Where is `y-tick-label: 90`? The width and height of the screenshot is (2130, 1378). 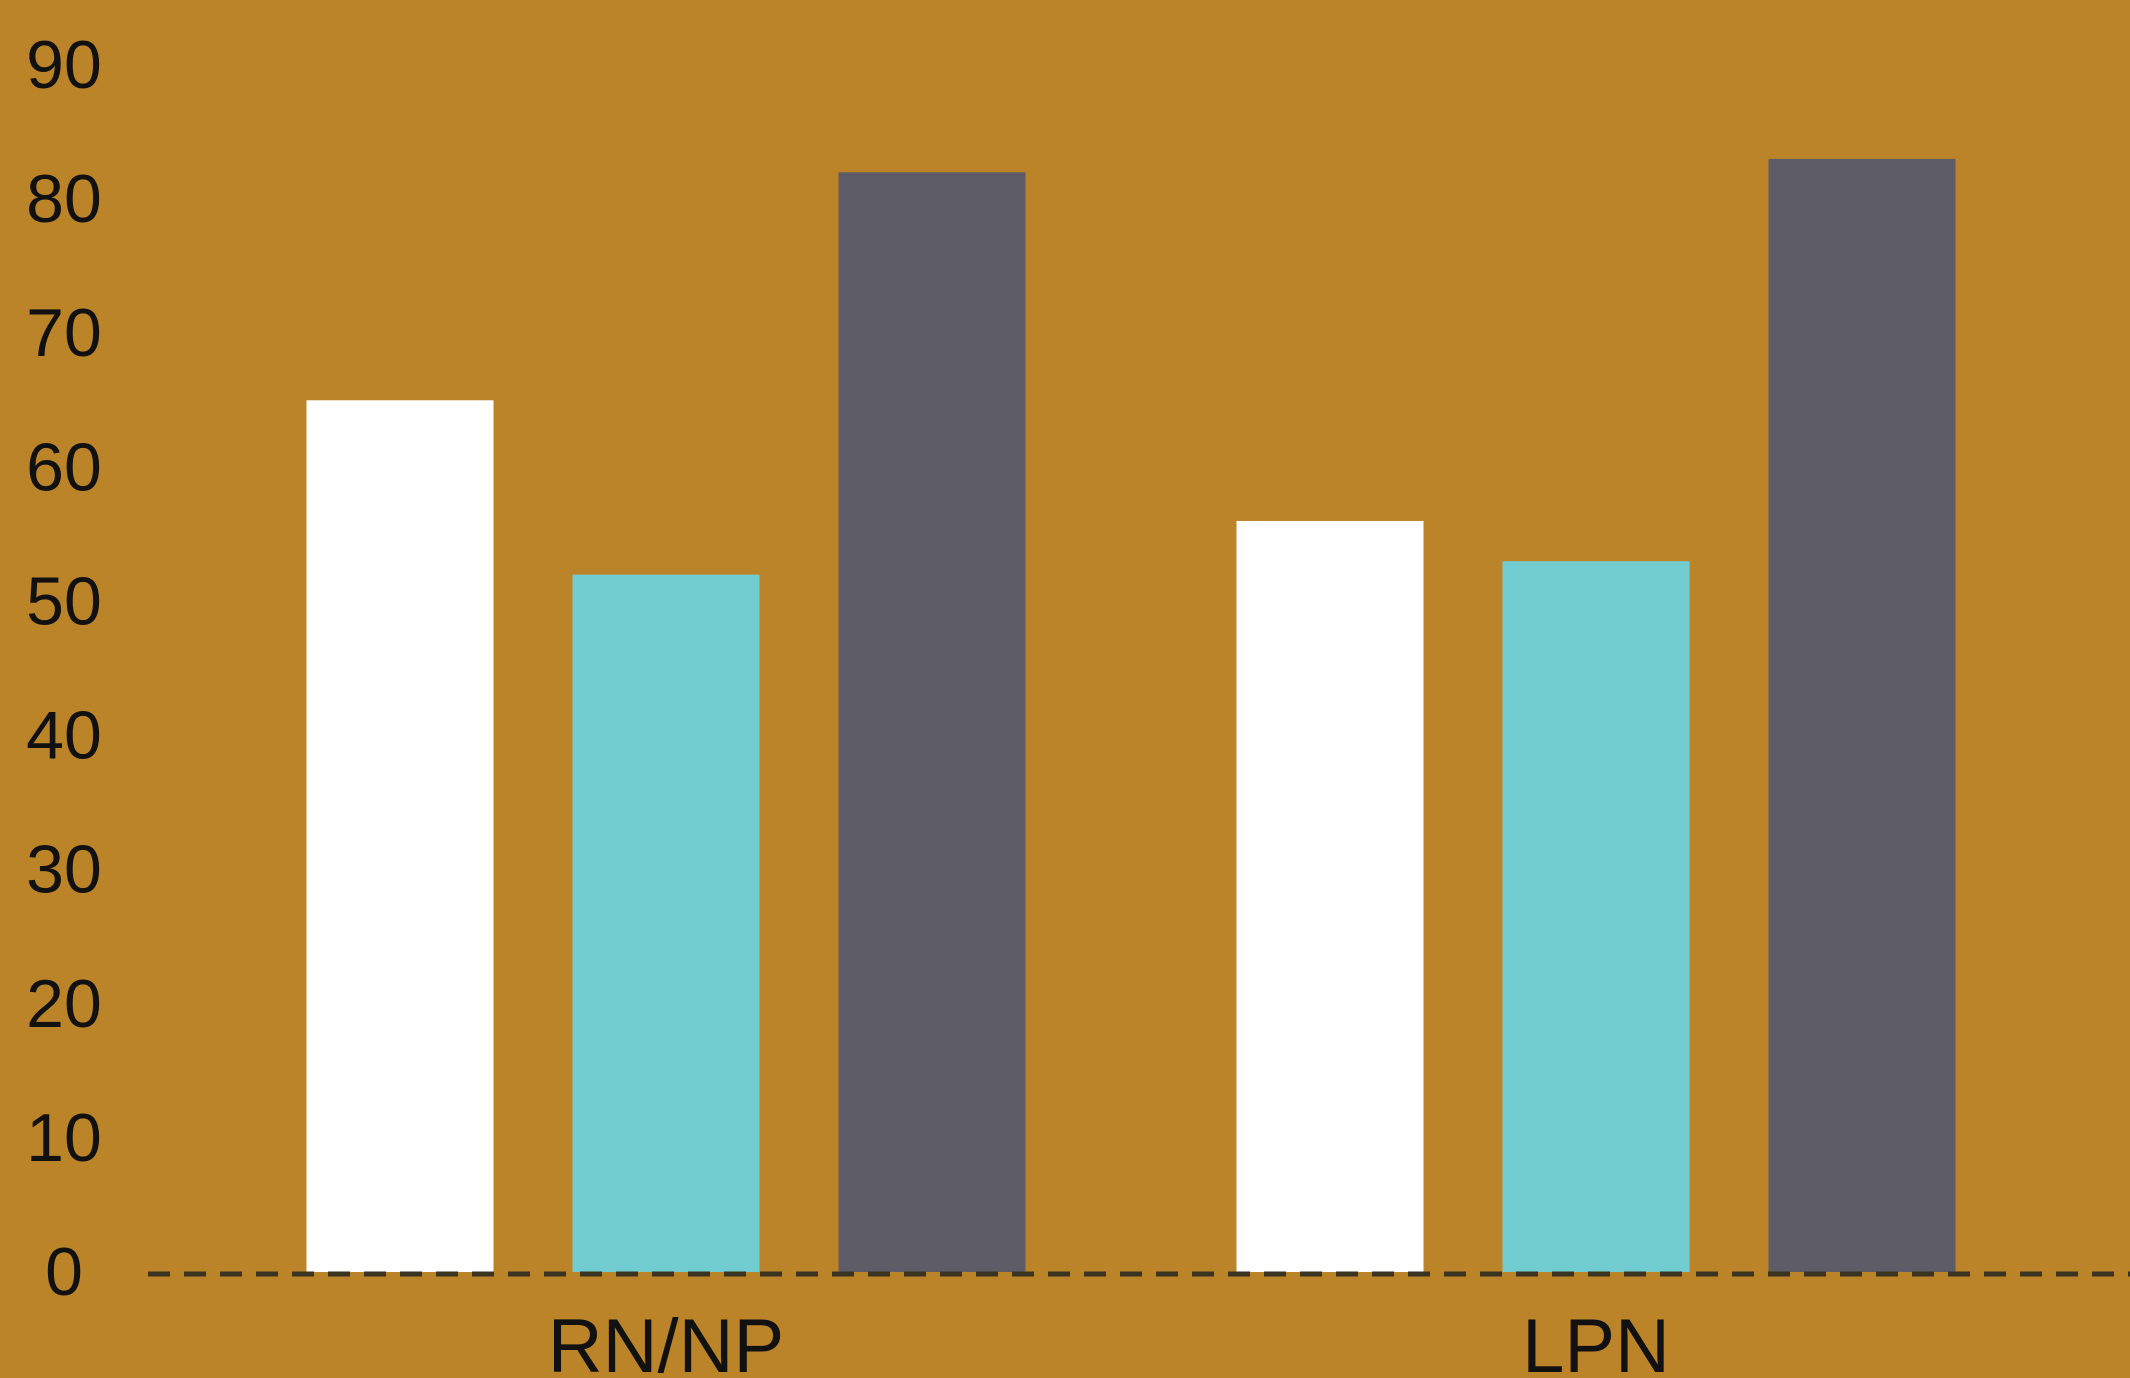 y-tick-label: 90 is located at coordinates (64, 65).